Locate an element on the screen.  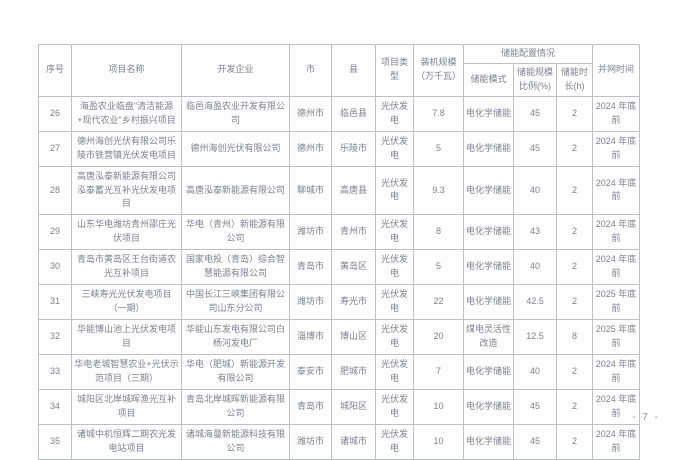
cell-county: 乐陵市 is located at coordinates (353, 148).